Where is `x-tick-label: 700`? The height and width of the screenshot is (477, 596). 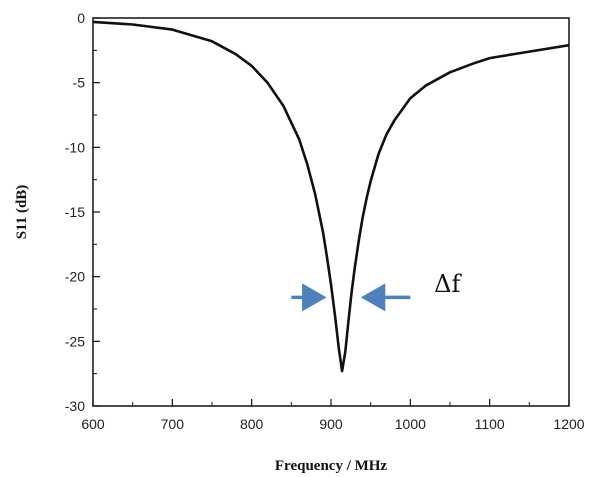 x-tick-label: 700 is located at coordinates (173, 424).